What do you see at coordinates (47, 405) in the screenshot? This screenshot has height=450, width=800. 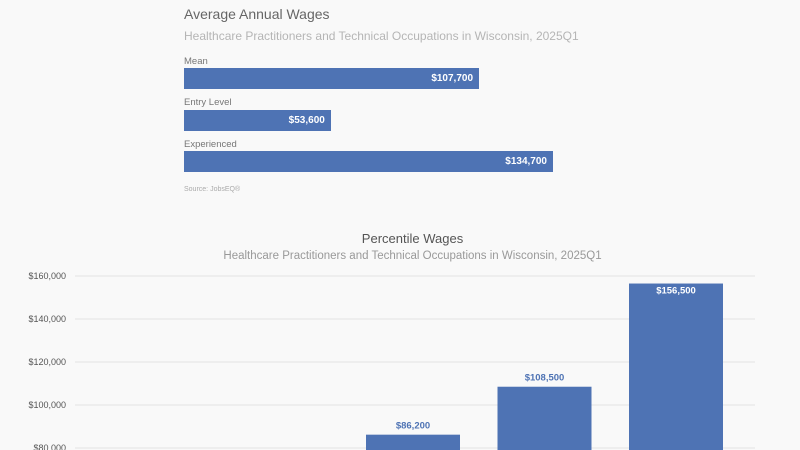 I see `y-tick-label: $100,000` at bounding box center [47, 405].